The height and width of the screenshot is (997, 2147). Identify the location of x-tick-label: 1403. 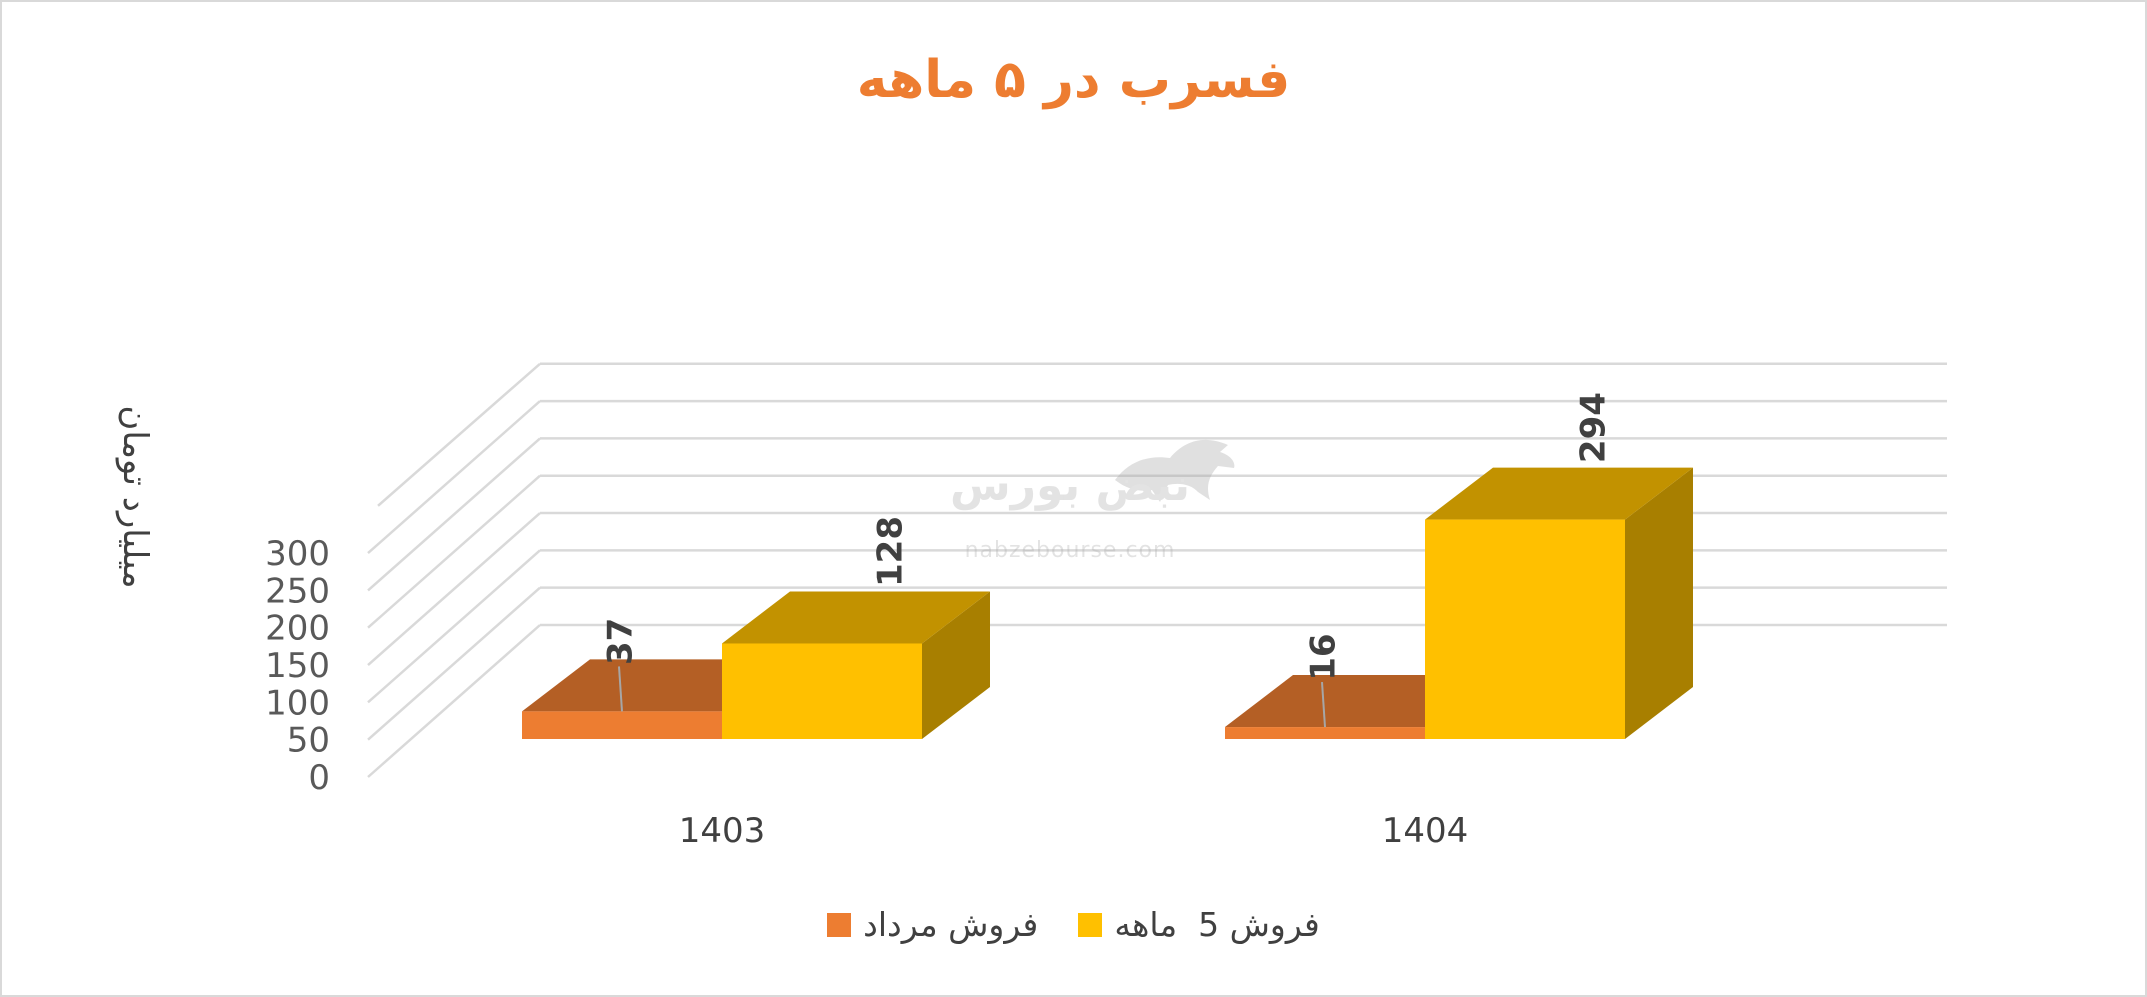
(722, 831).